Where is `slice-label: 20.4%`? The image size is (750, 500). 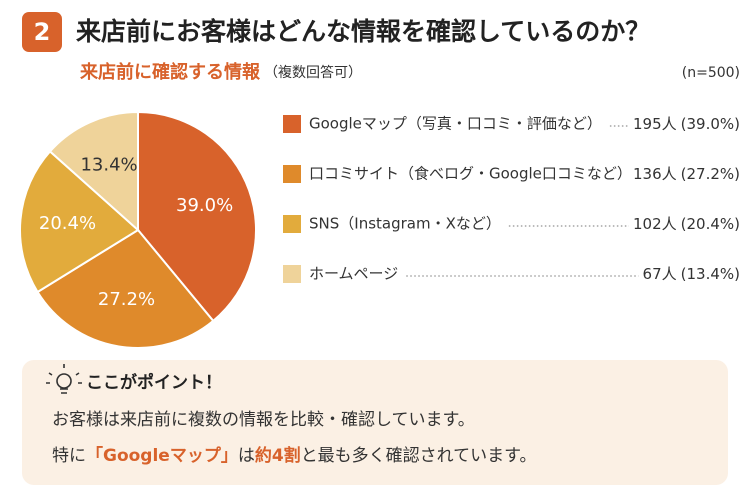
slice-label: 20.4% is located at coordinates (67, 223).